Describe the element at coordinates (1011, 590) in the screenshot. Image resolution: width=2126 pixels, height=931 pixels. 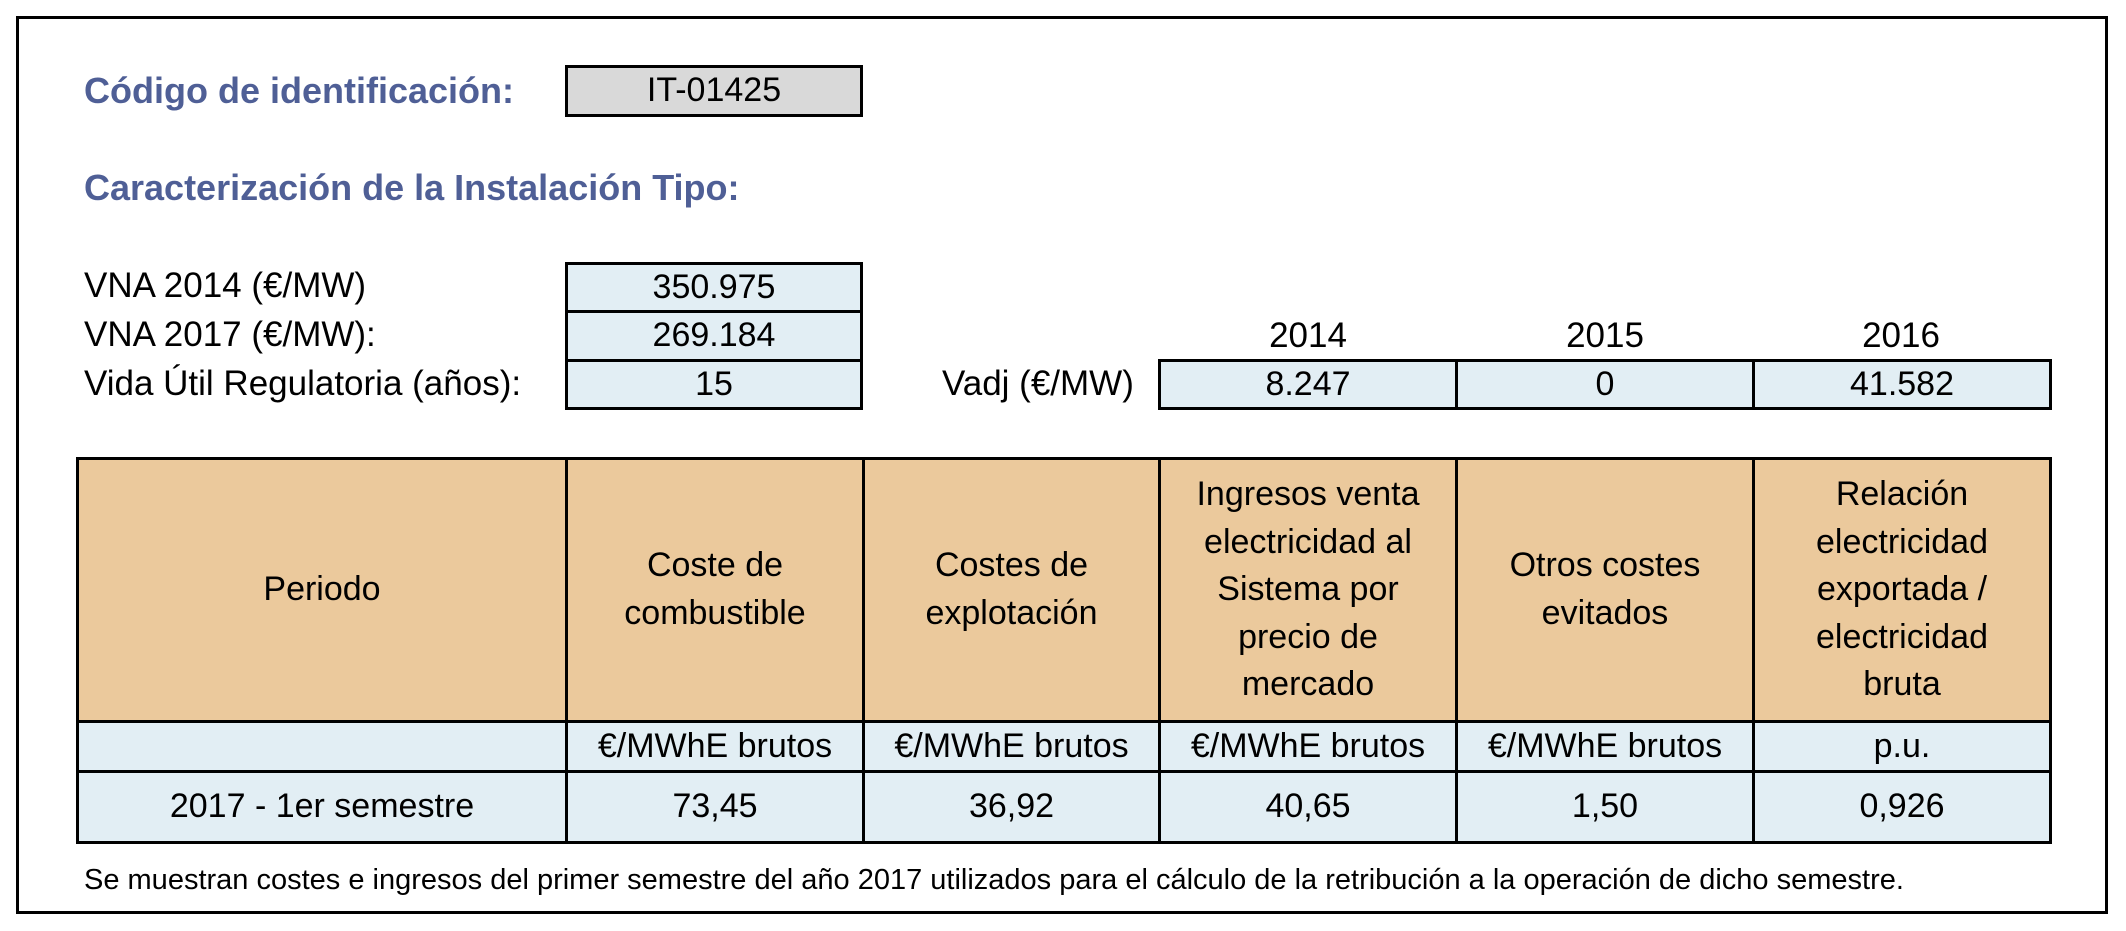
I see `header-costes-explotacion: Costes de explotación` at that location.